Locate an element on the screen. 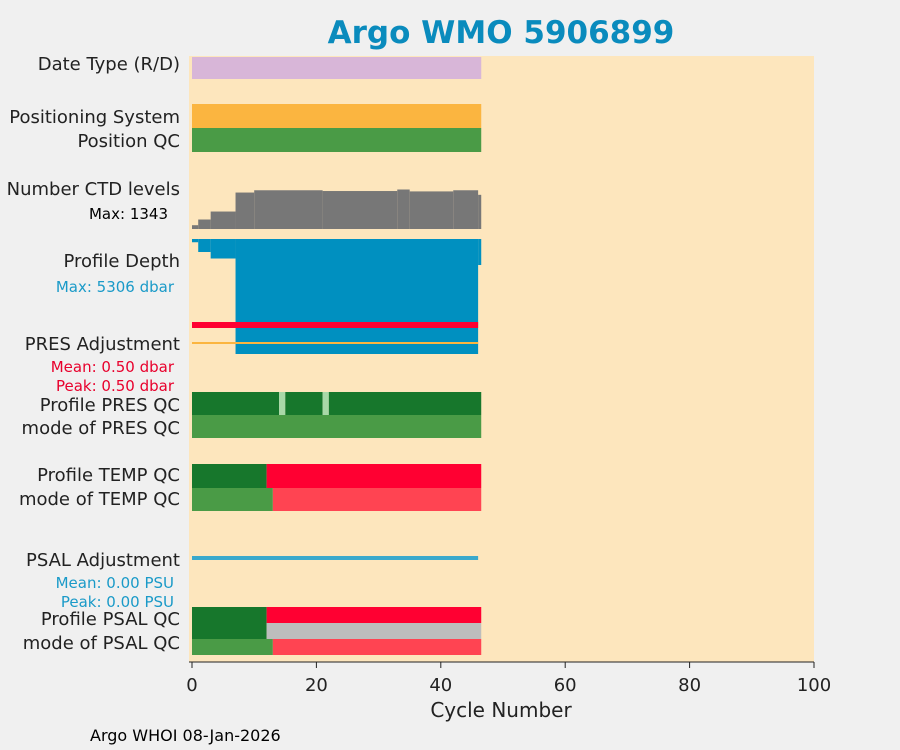 The image size is (900, 750). annotation-depth-max: Max: 5306 dbar is located at coordinates (115, 287).